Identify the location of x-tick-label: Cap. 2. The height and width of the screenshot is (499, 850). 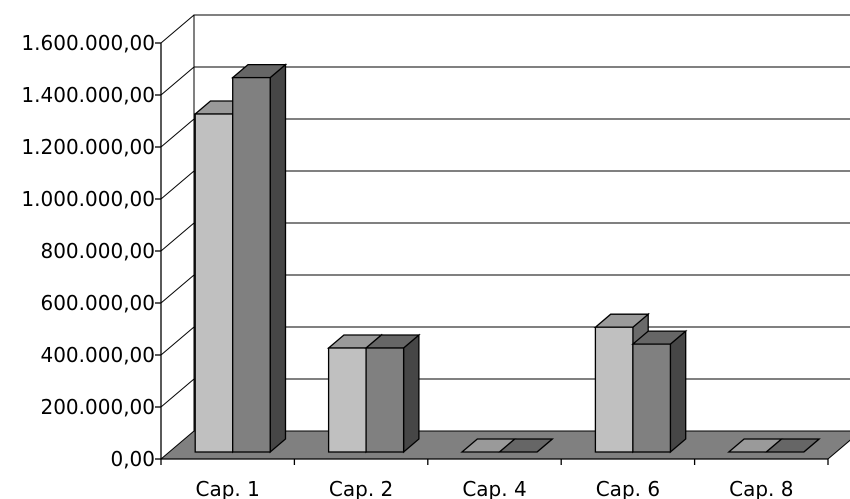
(361, 488).